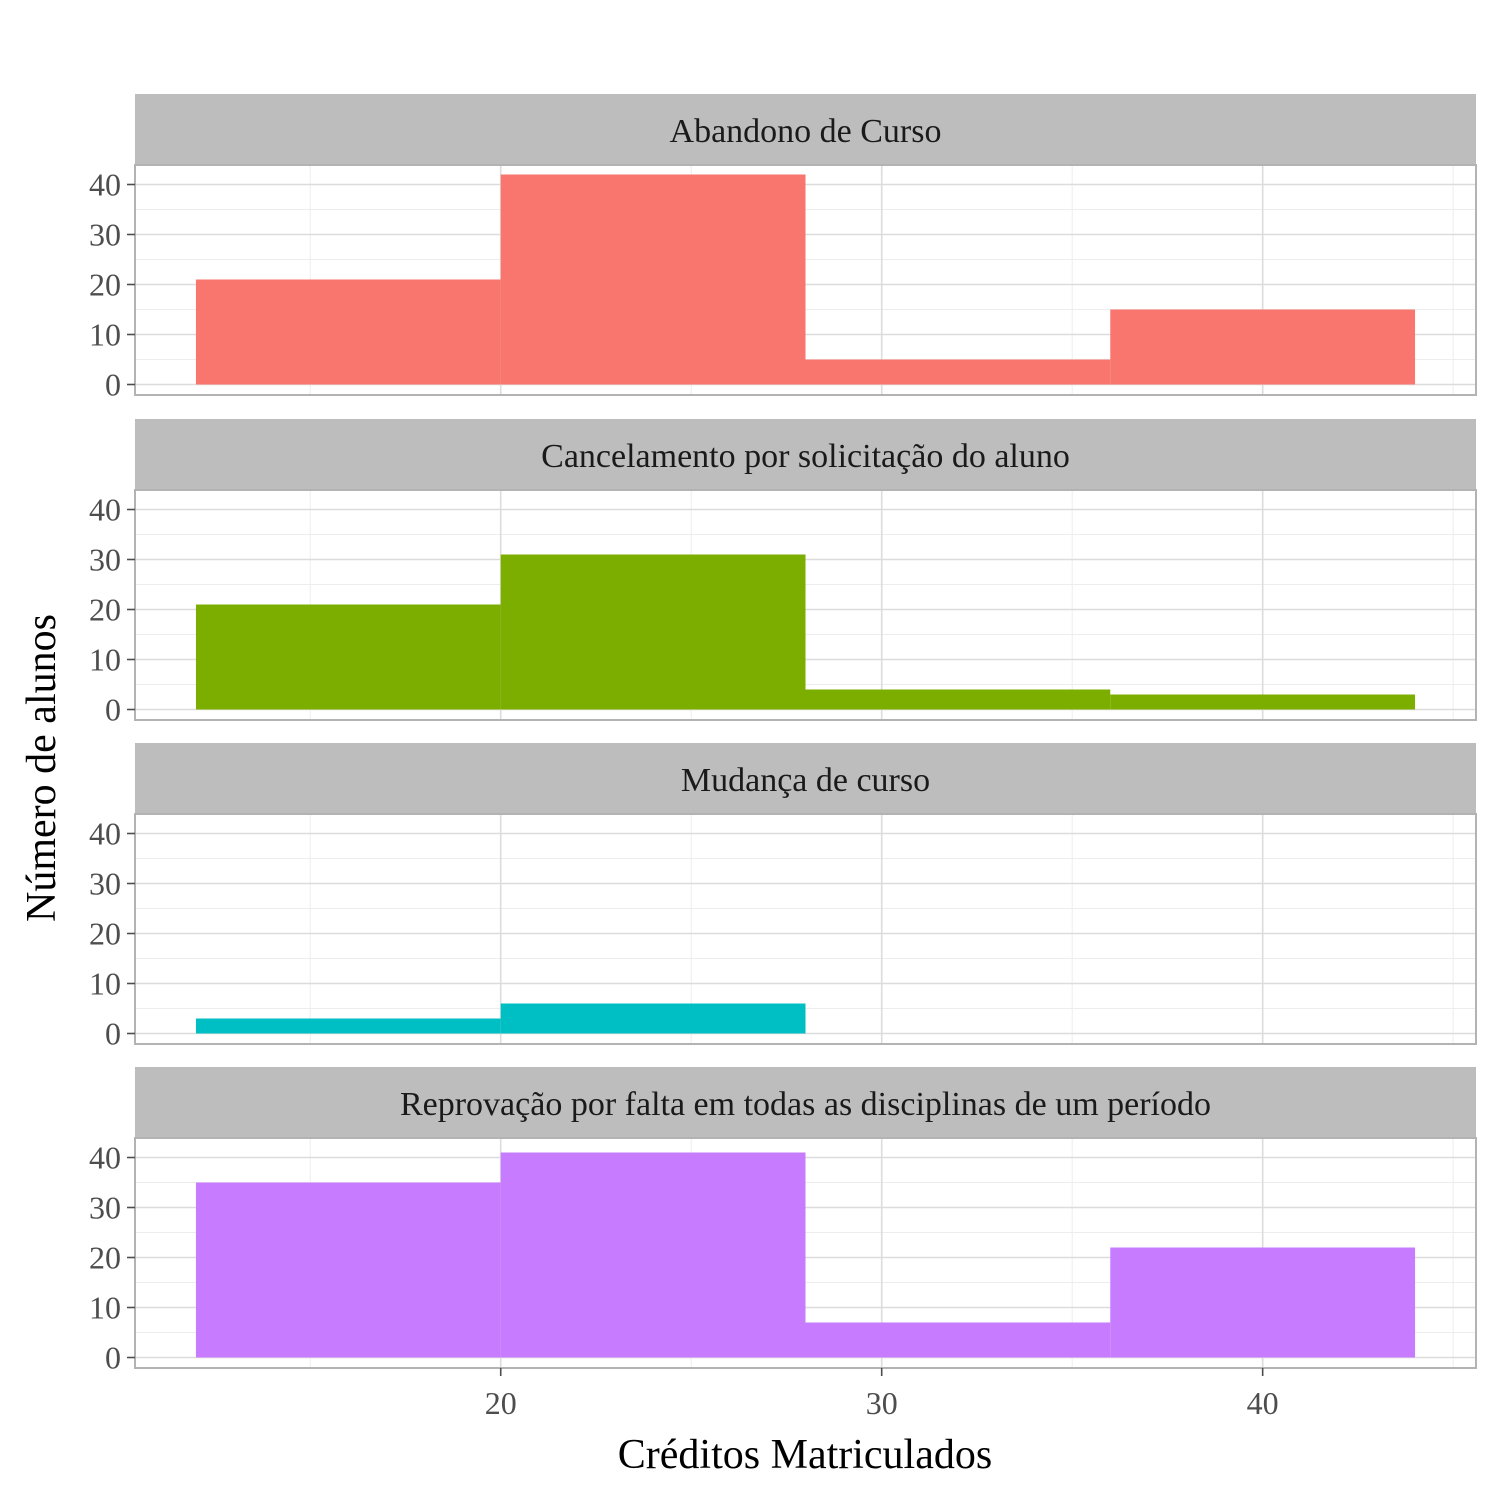 This screenshot has height=1500, width=1500. I want to click on x-axis-title: Créditos Matriculados, so click(805, 1455).